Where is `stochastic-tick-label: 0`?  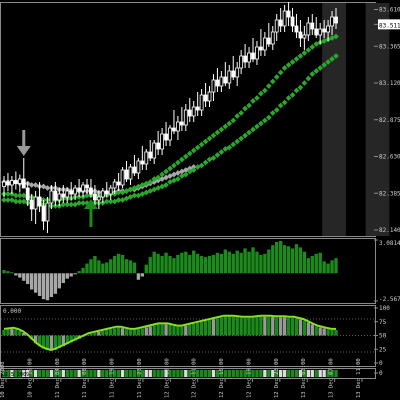 stochastic-tick-label: 0 is located at coordinates (381, 363).